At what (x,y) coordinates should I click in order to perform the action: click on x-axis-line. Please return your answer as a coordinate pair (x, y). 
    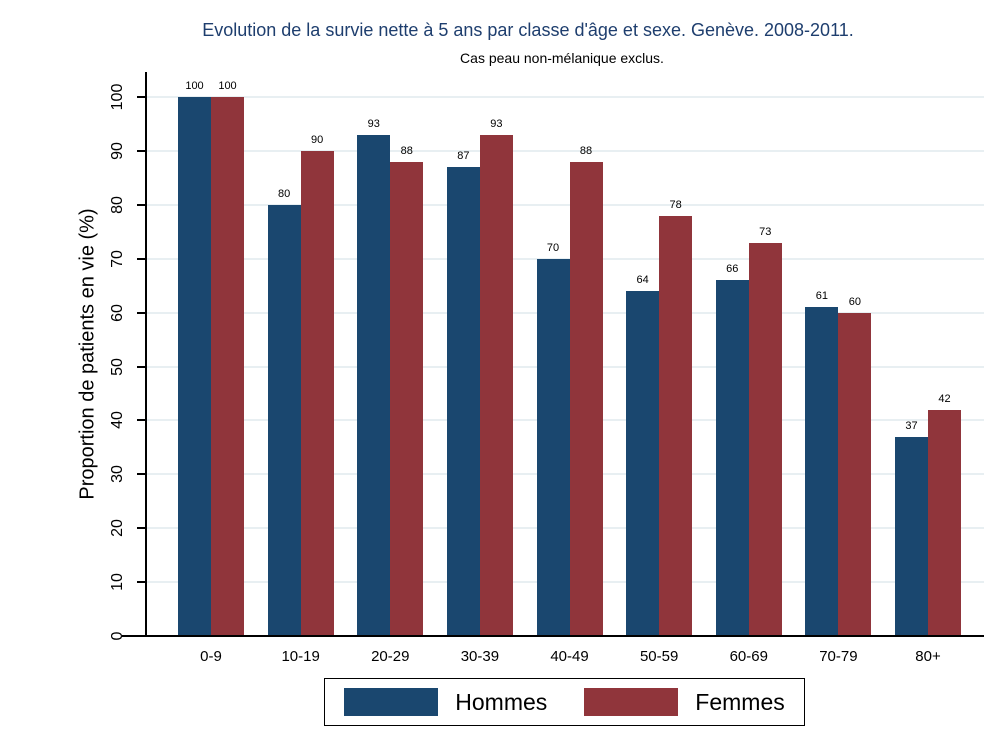
    Looking at the image, I should click on (553, 636).